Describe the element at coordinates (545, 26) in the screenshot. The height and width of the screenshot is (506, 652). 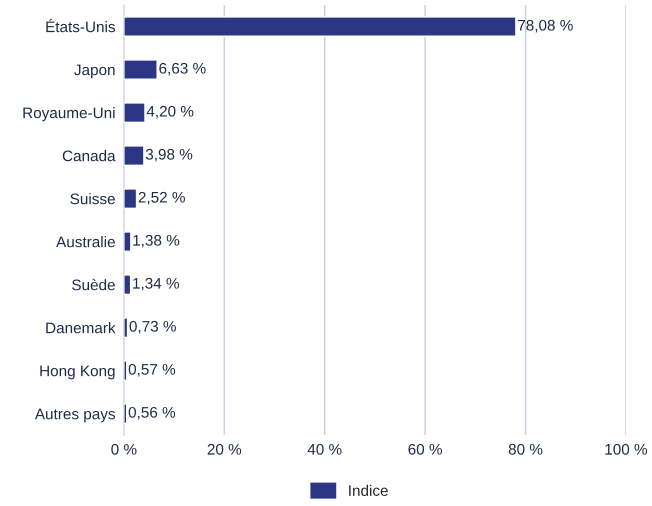
I see `data-label: 78,08 %` at that location.